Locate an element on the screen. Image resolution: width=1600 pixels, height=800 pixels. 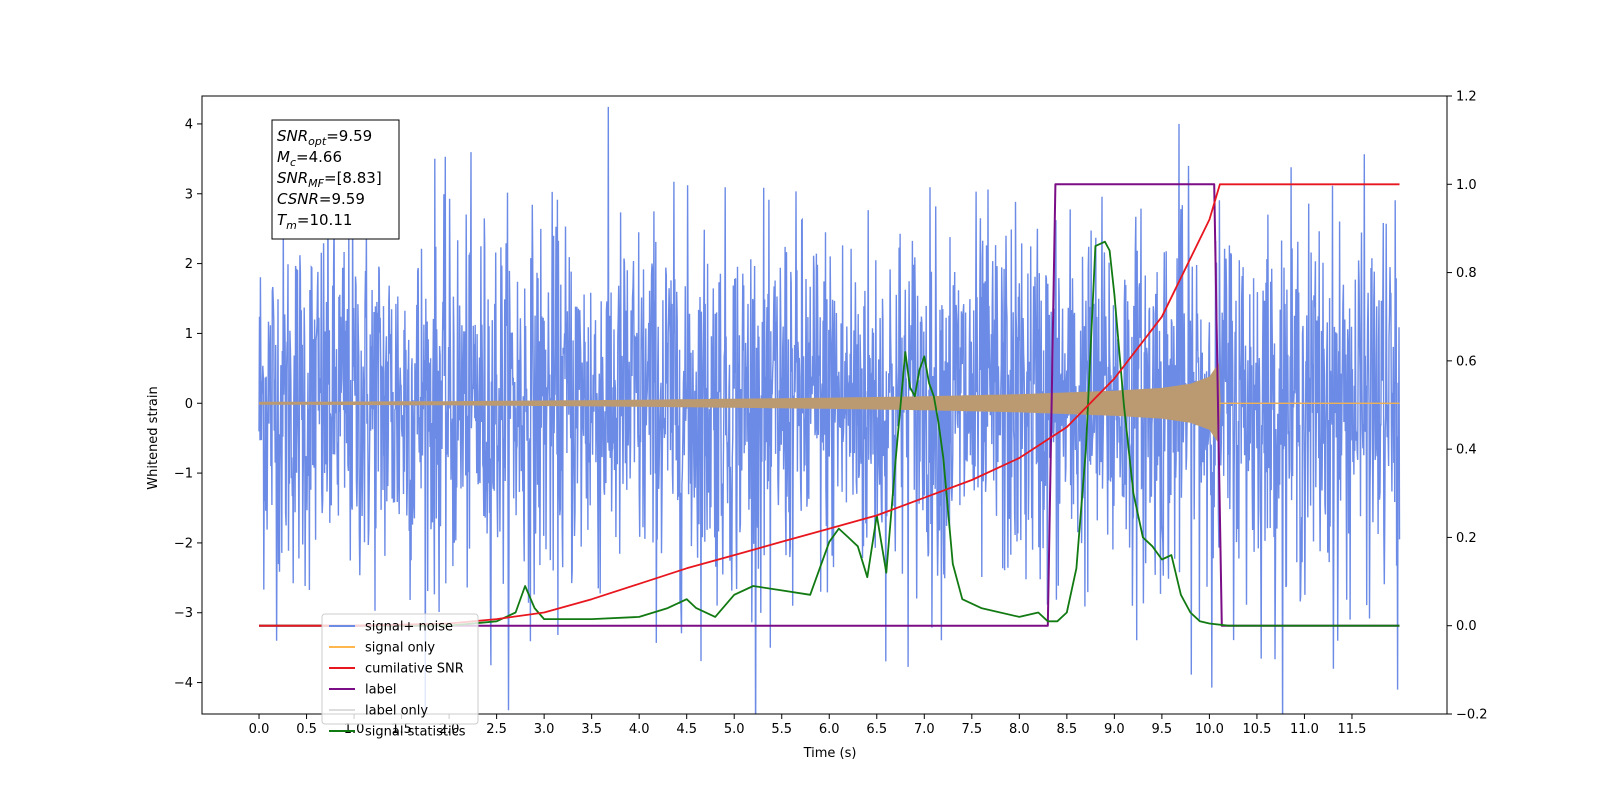
x-axis-title: Time (s) is located at coordinates (830, 753).